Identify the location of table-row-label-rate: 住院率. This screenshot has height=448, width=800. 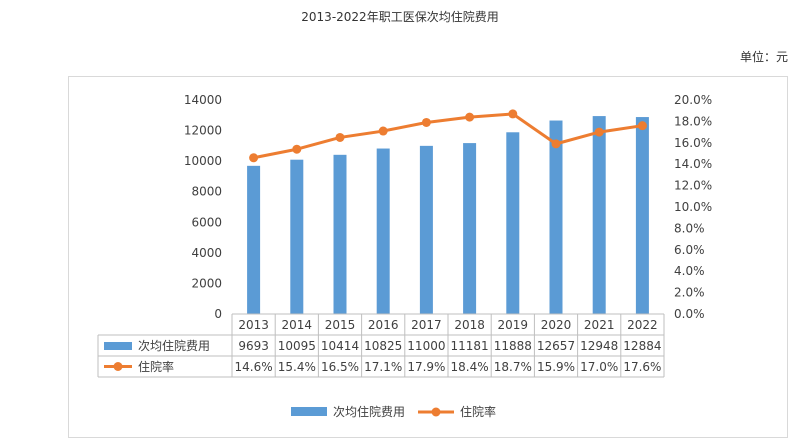
(156, 366).